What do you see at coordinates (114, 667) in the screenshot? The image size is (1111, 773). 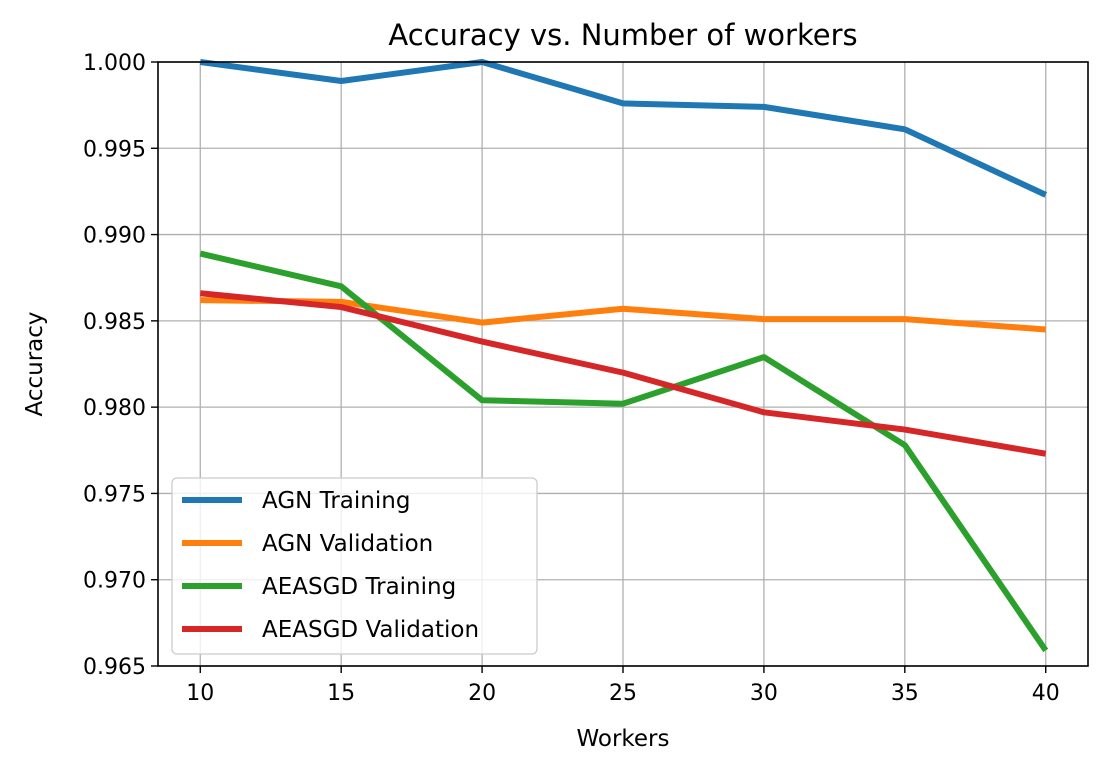 I see `y-tick-label: 0.965` at bounding box center [114, 667].